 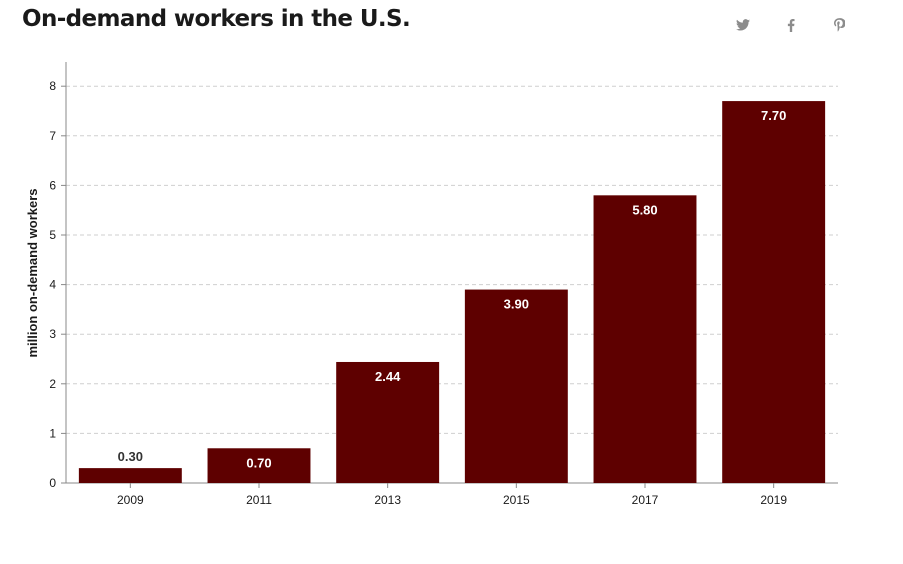 What do you see at coordinates (645, 339) in the screenshot?
I see `bar-2017` at bounding box center [645, 339].